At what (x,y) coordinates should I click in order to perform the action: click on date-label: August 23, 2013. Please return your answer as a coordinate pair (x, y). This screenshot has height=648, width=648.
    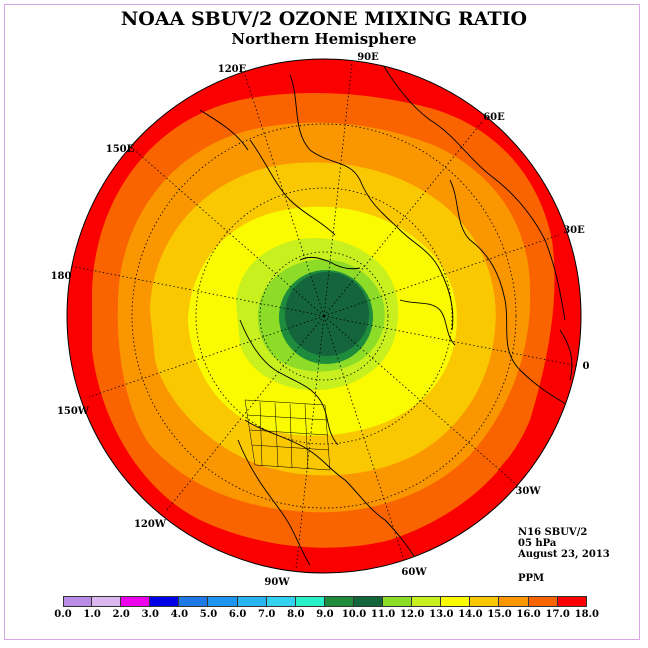
    Looking at the image, I should click on (564, 554).